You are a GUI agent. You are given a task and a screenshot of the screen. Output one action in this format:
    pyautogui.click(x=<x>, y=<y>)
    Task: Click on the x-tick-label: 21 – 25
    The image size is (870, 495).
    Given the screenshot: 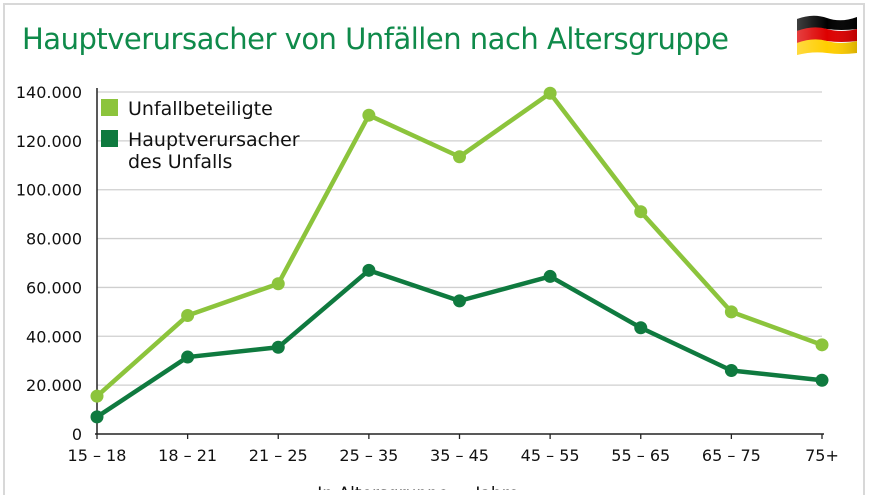 What is the action you would take?
    pyautogui.click(x=278, y=455)
    